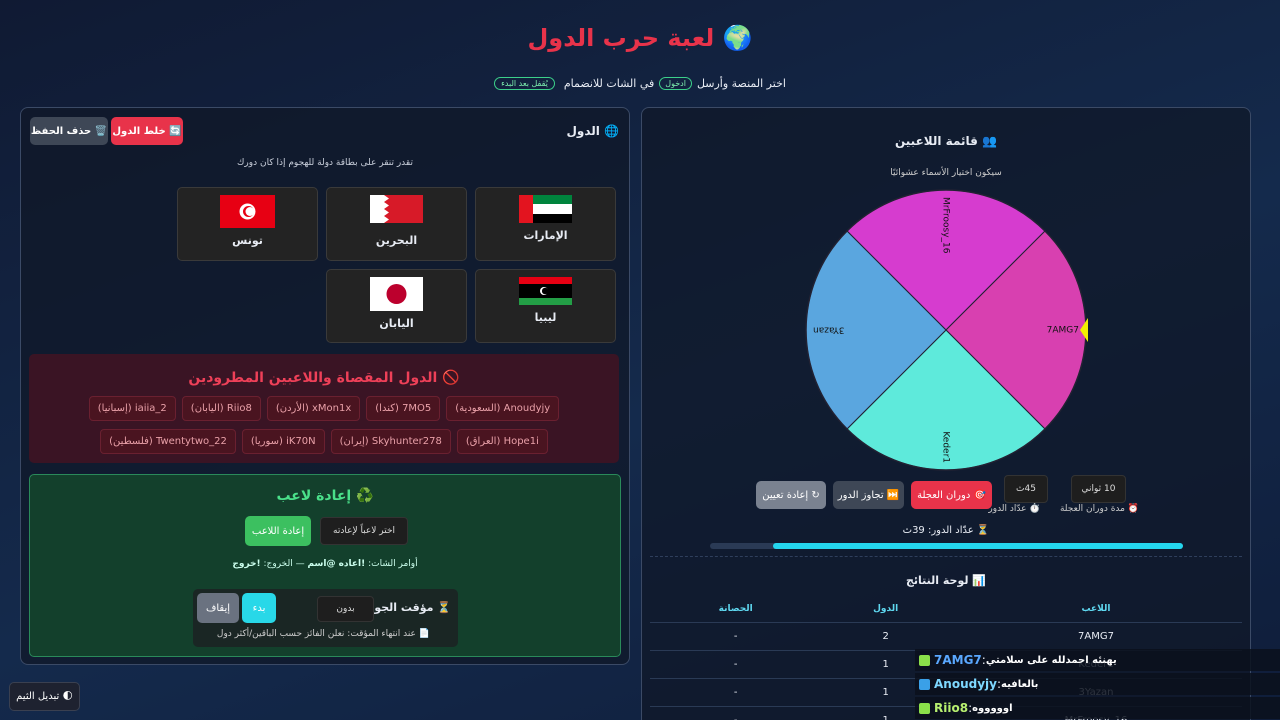 Image resolution: width=1280 pixels, height=720 pixels. I want to click on theme-button: 🌓 تبديل الثيم, so click(44, 696).